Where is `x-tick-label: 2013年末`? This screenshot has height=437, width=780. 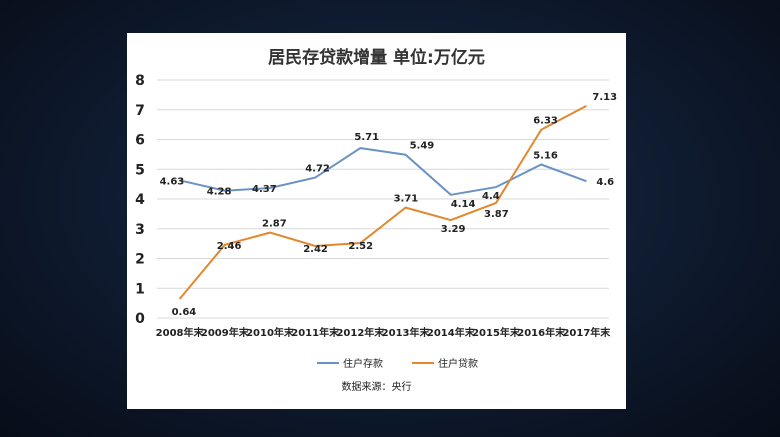 x-tick-label: 2013年末 is located at coordinates (406, 332).